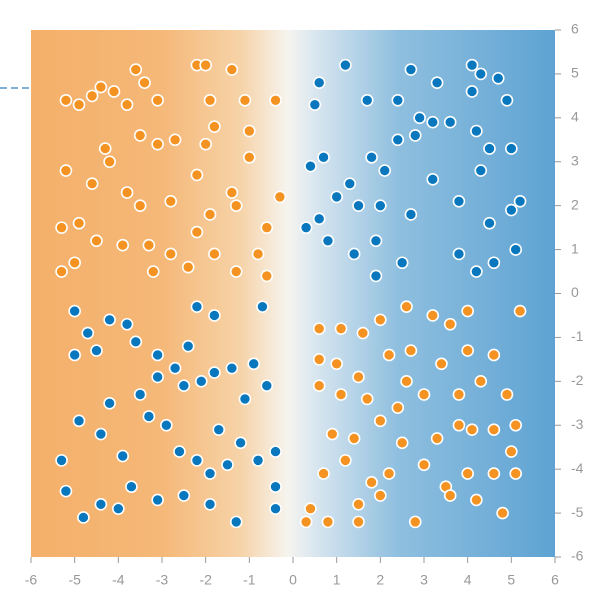 The width and height of the screenshot is (598, 605). I want to click on y-tick-label: -4, so click(577, 468).